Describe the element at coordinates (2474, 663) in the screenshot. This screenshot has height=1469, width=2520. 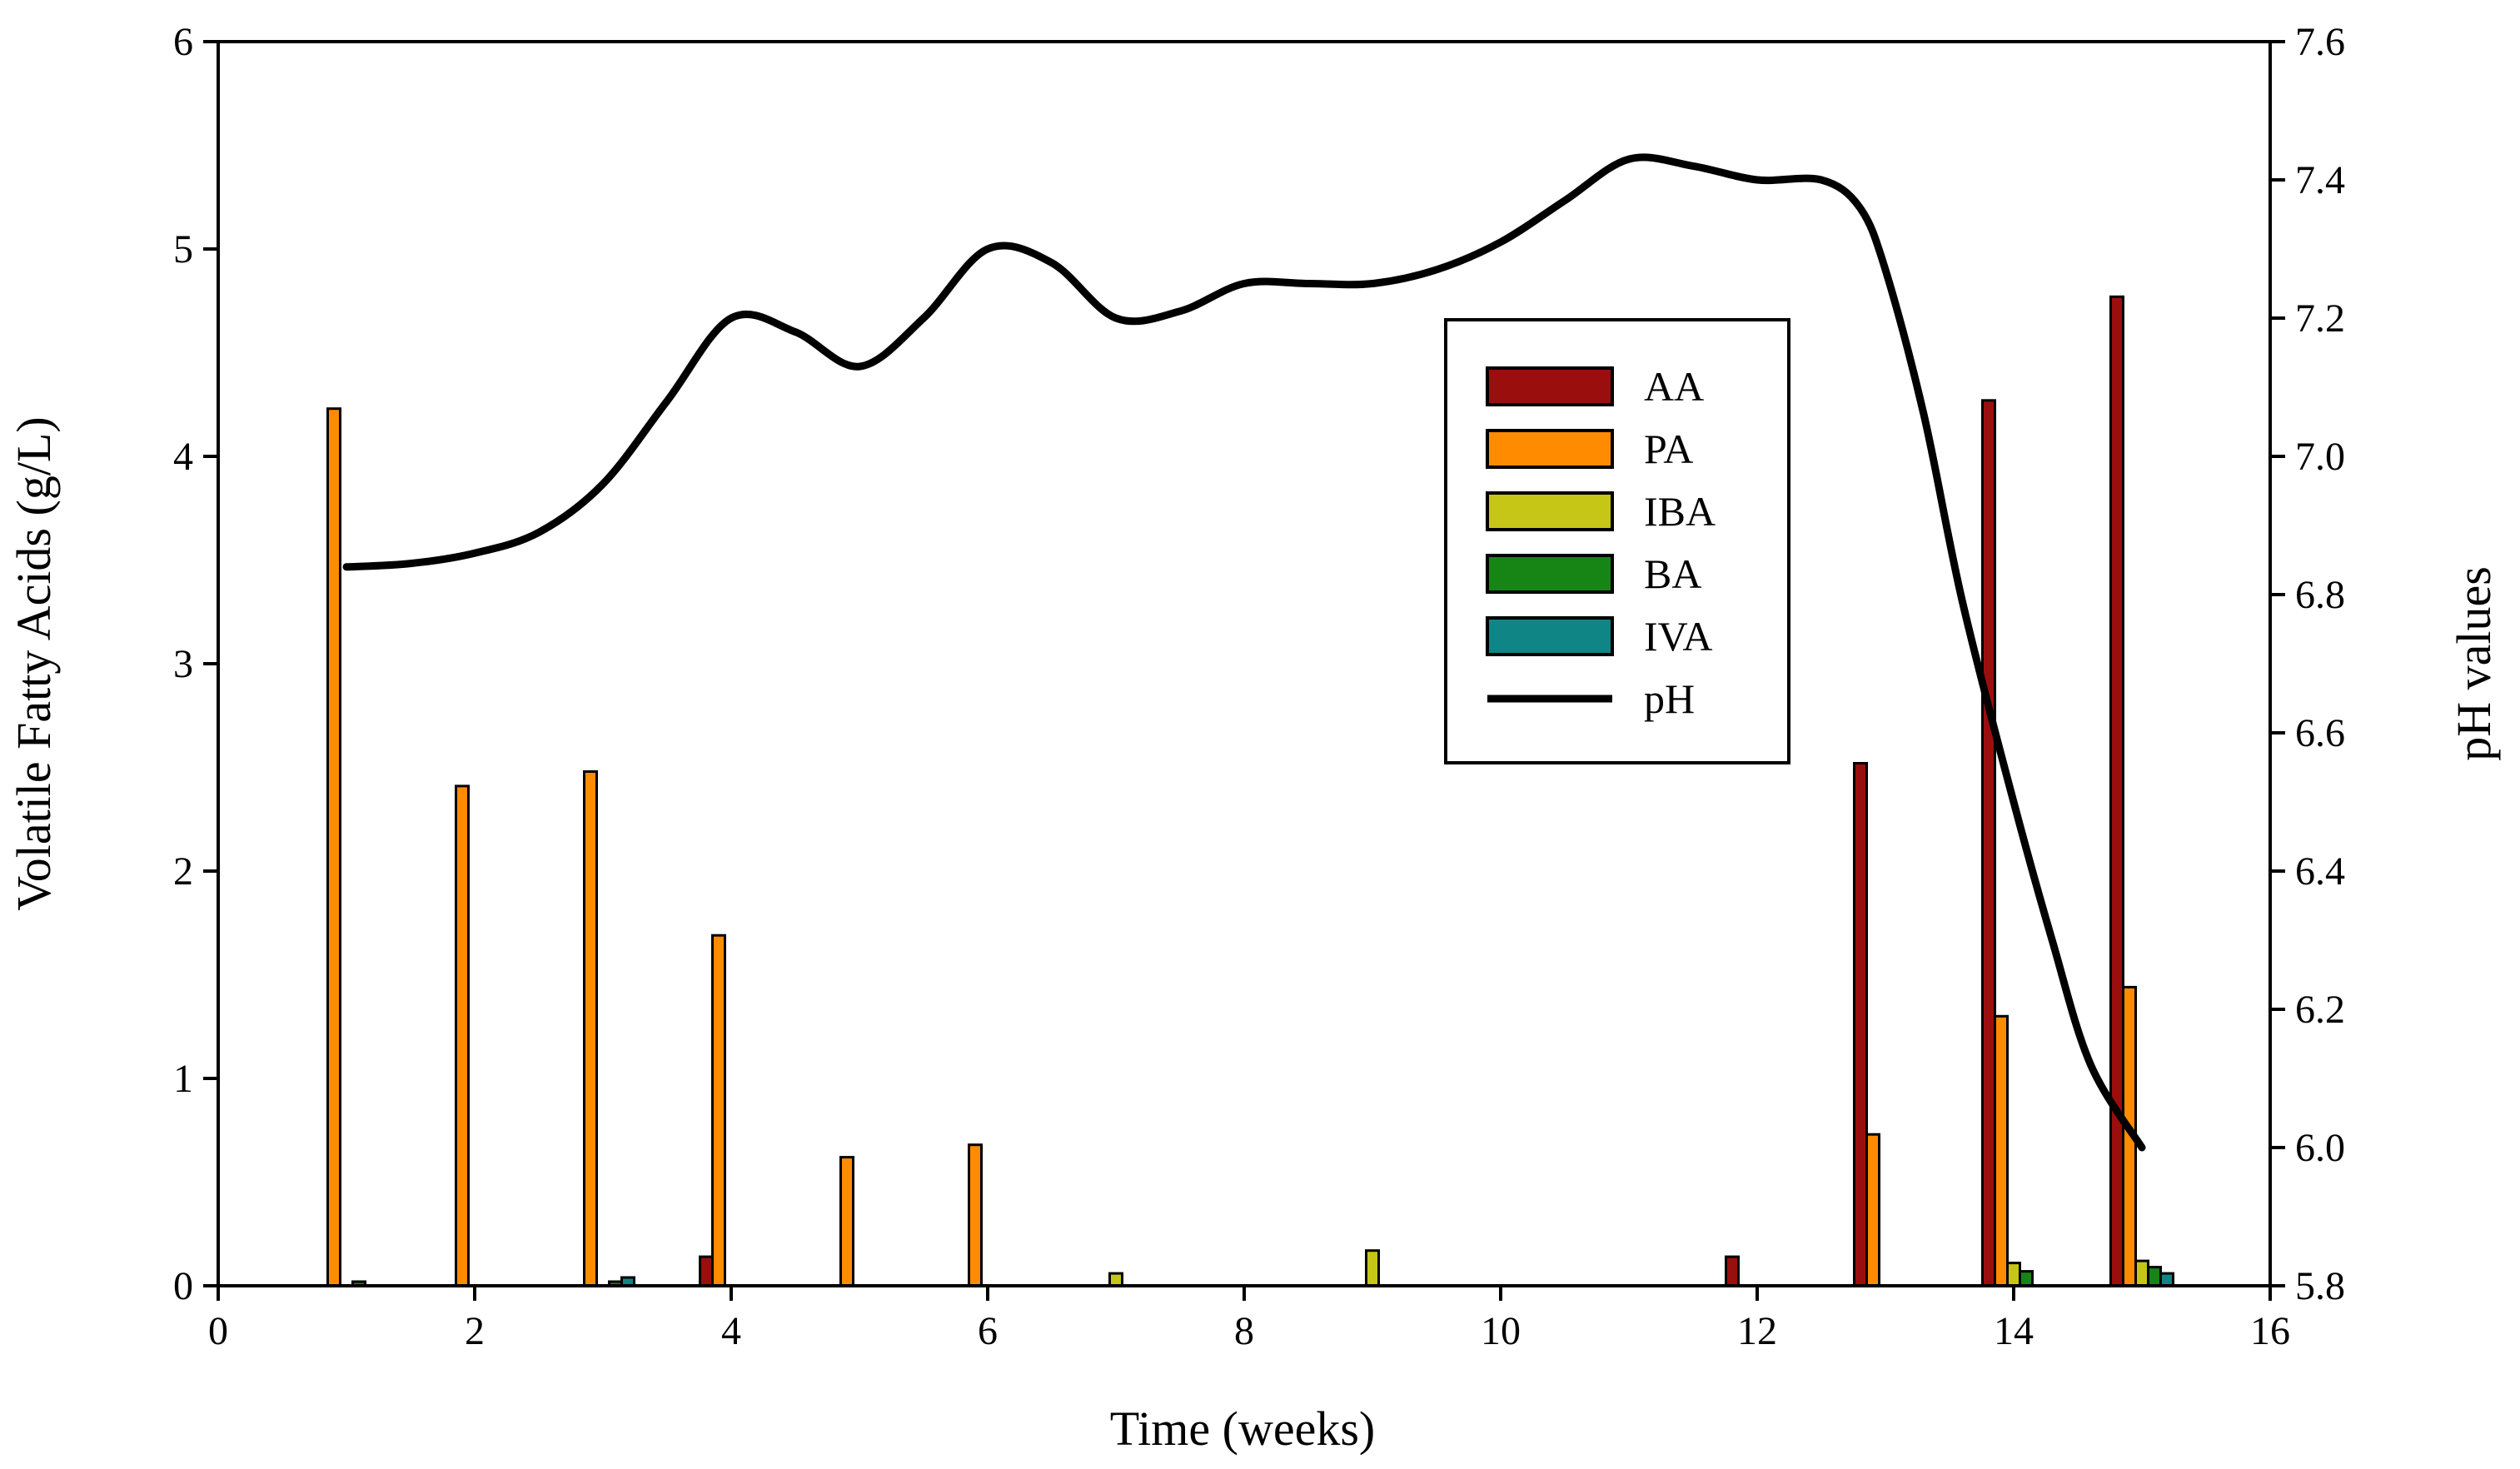
I see `y-right-axis-title: pH values` at that location.